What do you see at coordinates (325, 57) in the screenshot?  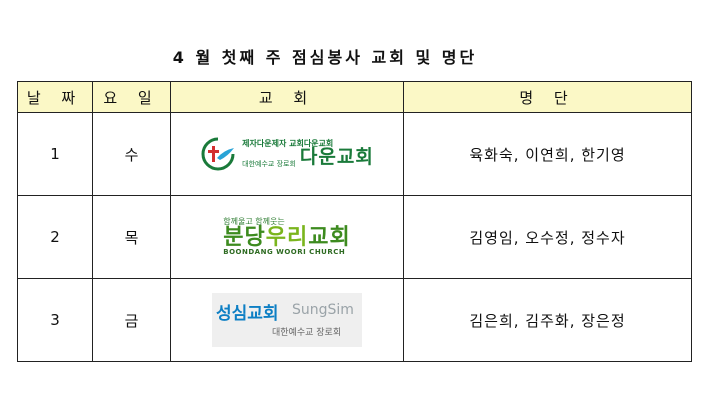 I see `document-title: 4 월 첫째 주 점심봉사 교회 및 명단` at bounding box center [325, 57].